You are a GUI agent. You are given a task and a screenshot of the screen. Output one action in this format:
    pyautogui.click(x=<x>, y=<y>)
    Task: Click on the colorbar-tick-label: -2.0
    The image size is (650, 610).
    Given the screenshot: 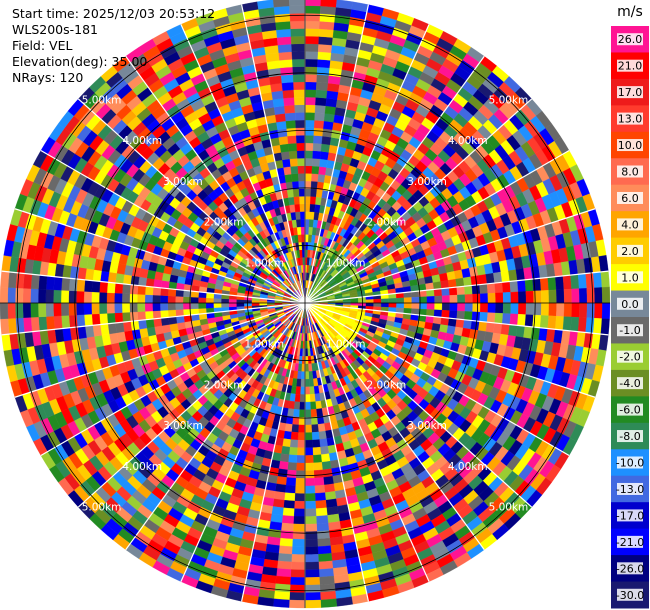 What is the action you would take?
    pyautogui.click(x=629, y=357)
    